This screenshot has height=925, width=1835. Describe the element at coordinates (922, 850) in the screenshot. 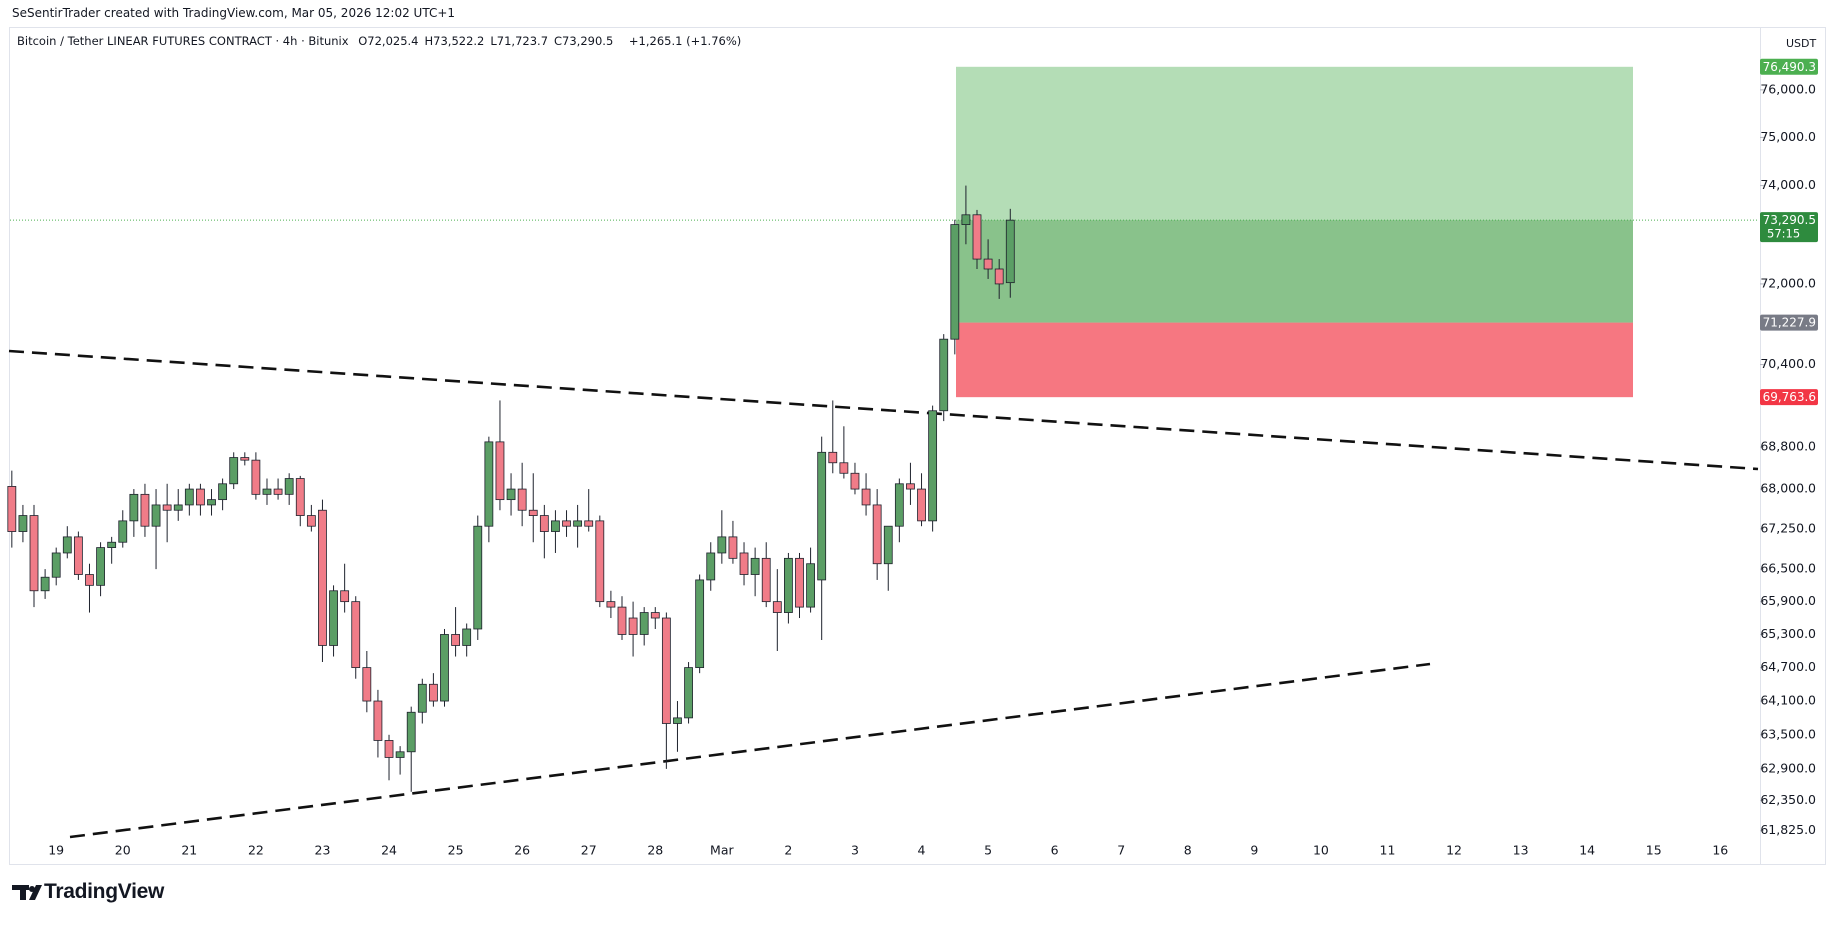

I see `x-tick-label: 4` at that location.